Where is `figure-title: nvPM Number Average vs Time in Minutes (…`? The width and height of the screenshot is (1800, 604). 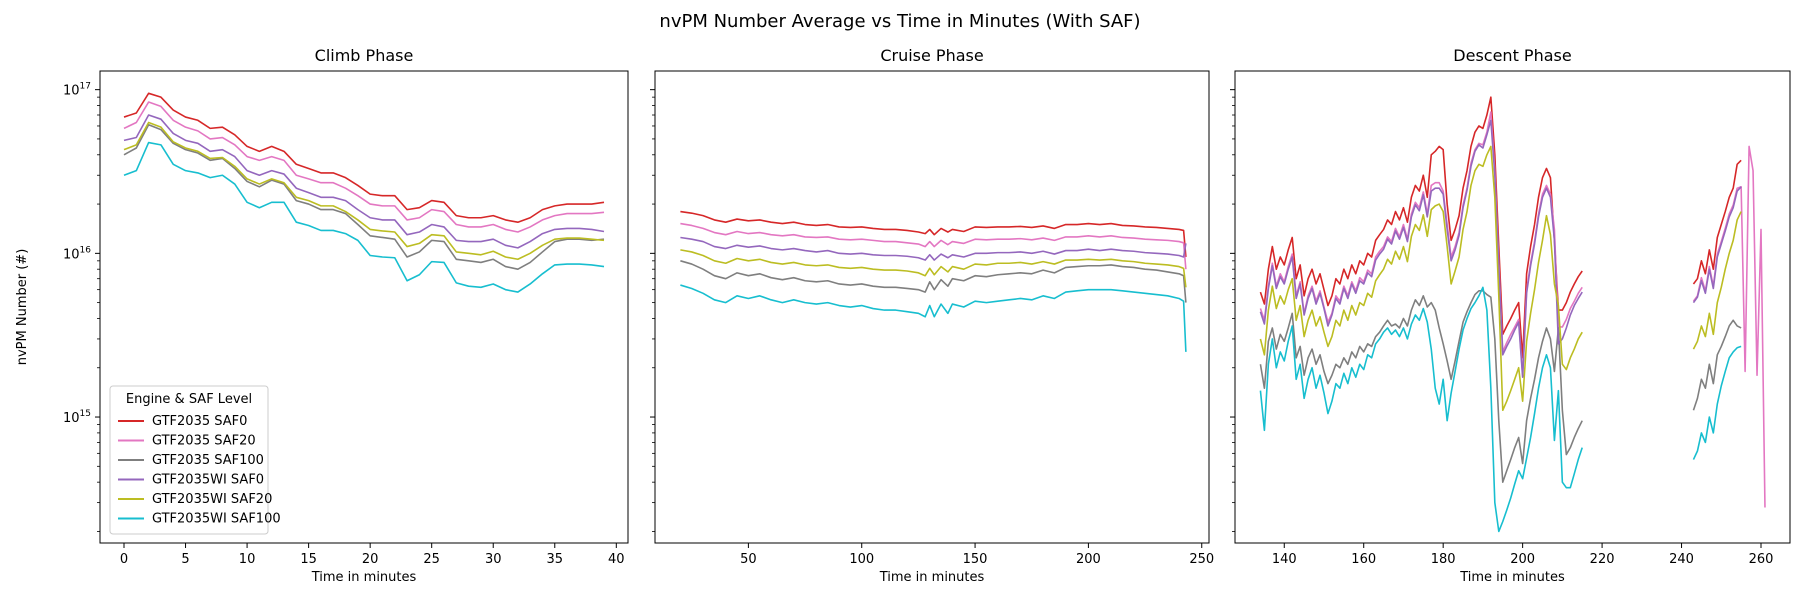
figure-title: nvPM Number Average vs Time in Minutes (… is located at coordinates (899, 21).